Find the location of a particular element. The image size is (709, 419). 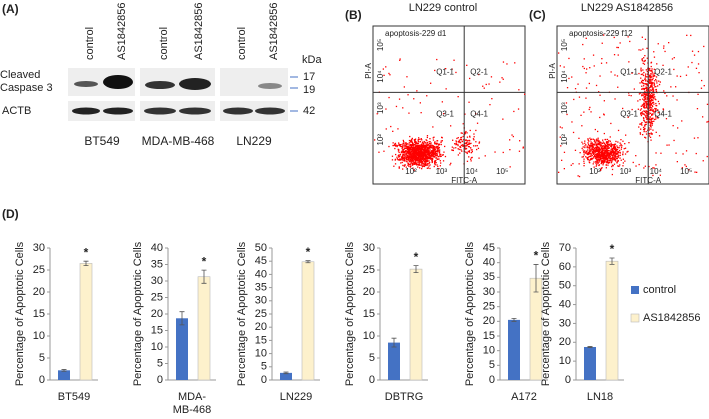

error-bar is located at coordinates (286, 373).